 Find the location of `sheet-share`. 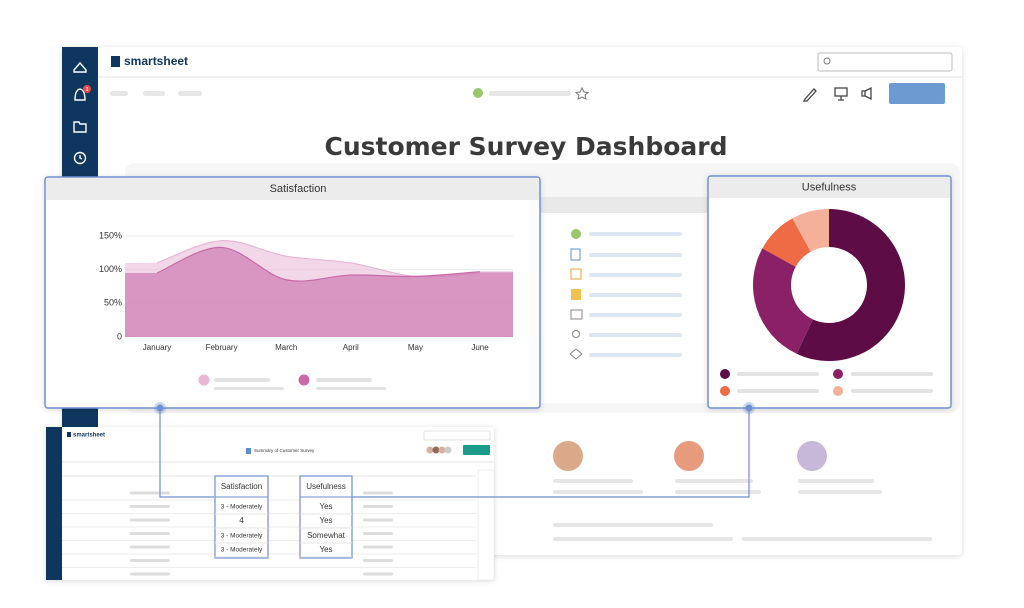

sheet-share is located at coordinates (476, 450).